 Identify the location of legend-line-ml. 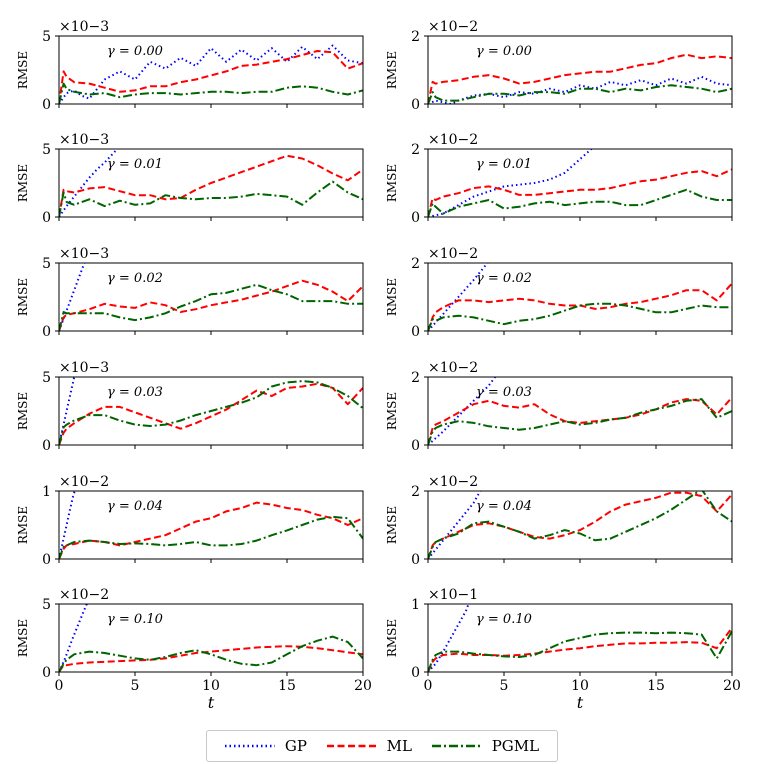
(351, 746).